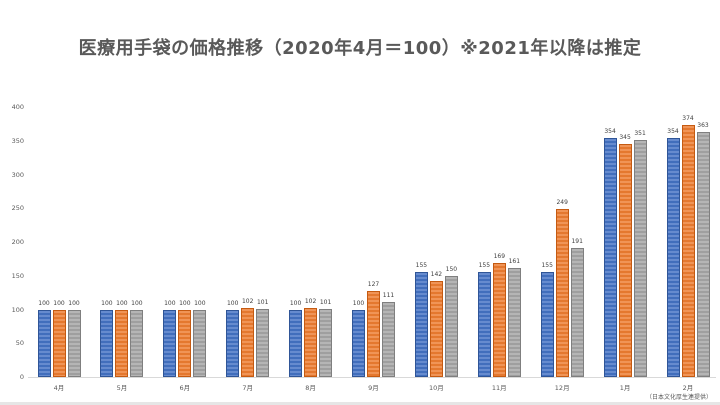 This screenshot has width=720, height=405. Describe the element at coordinates (688, 118) in the screenshot. I see `data-label: 374` at that location.